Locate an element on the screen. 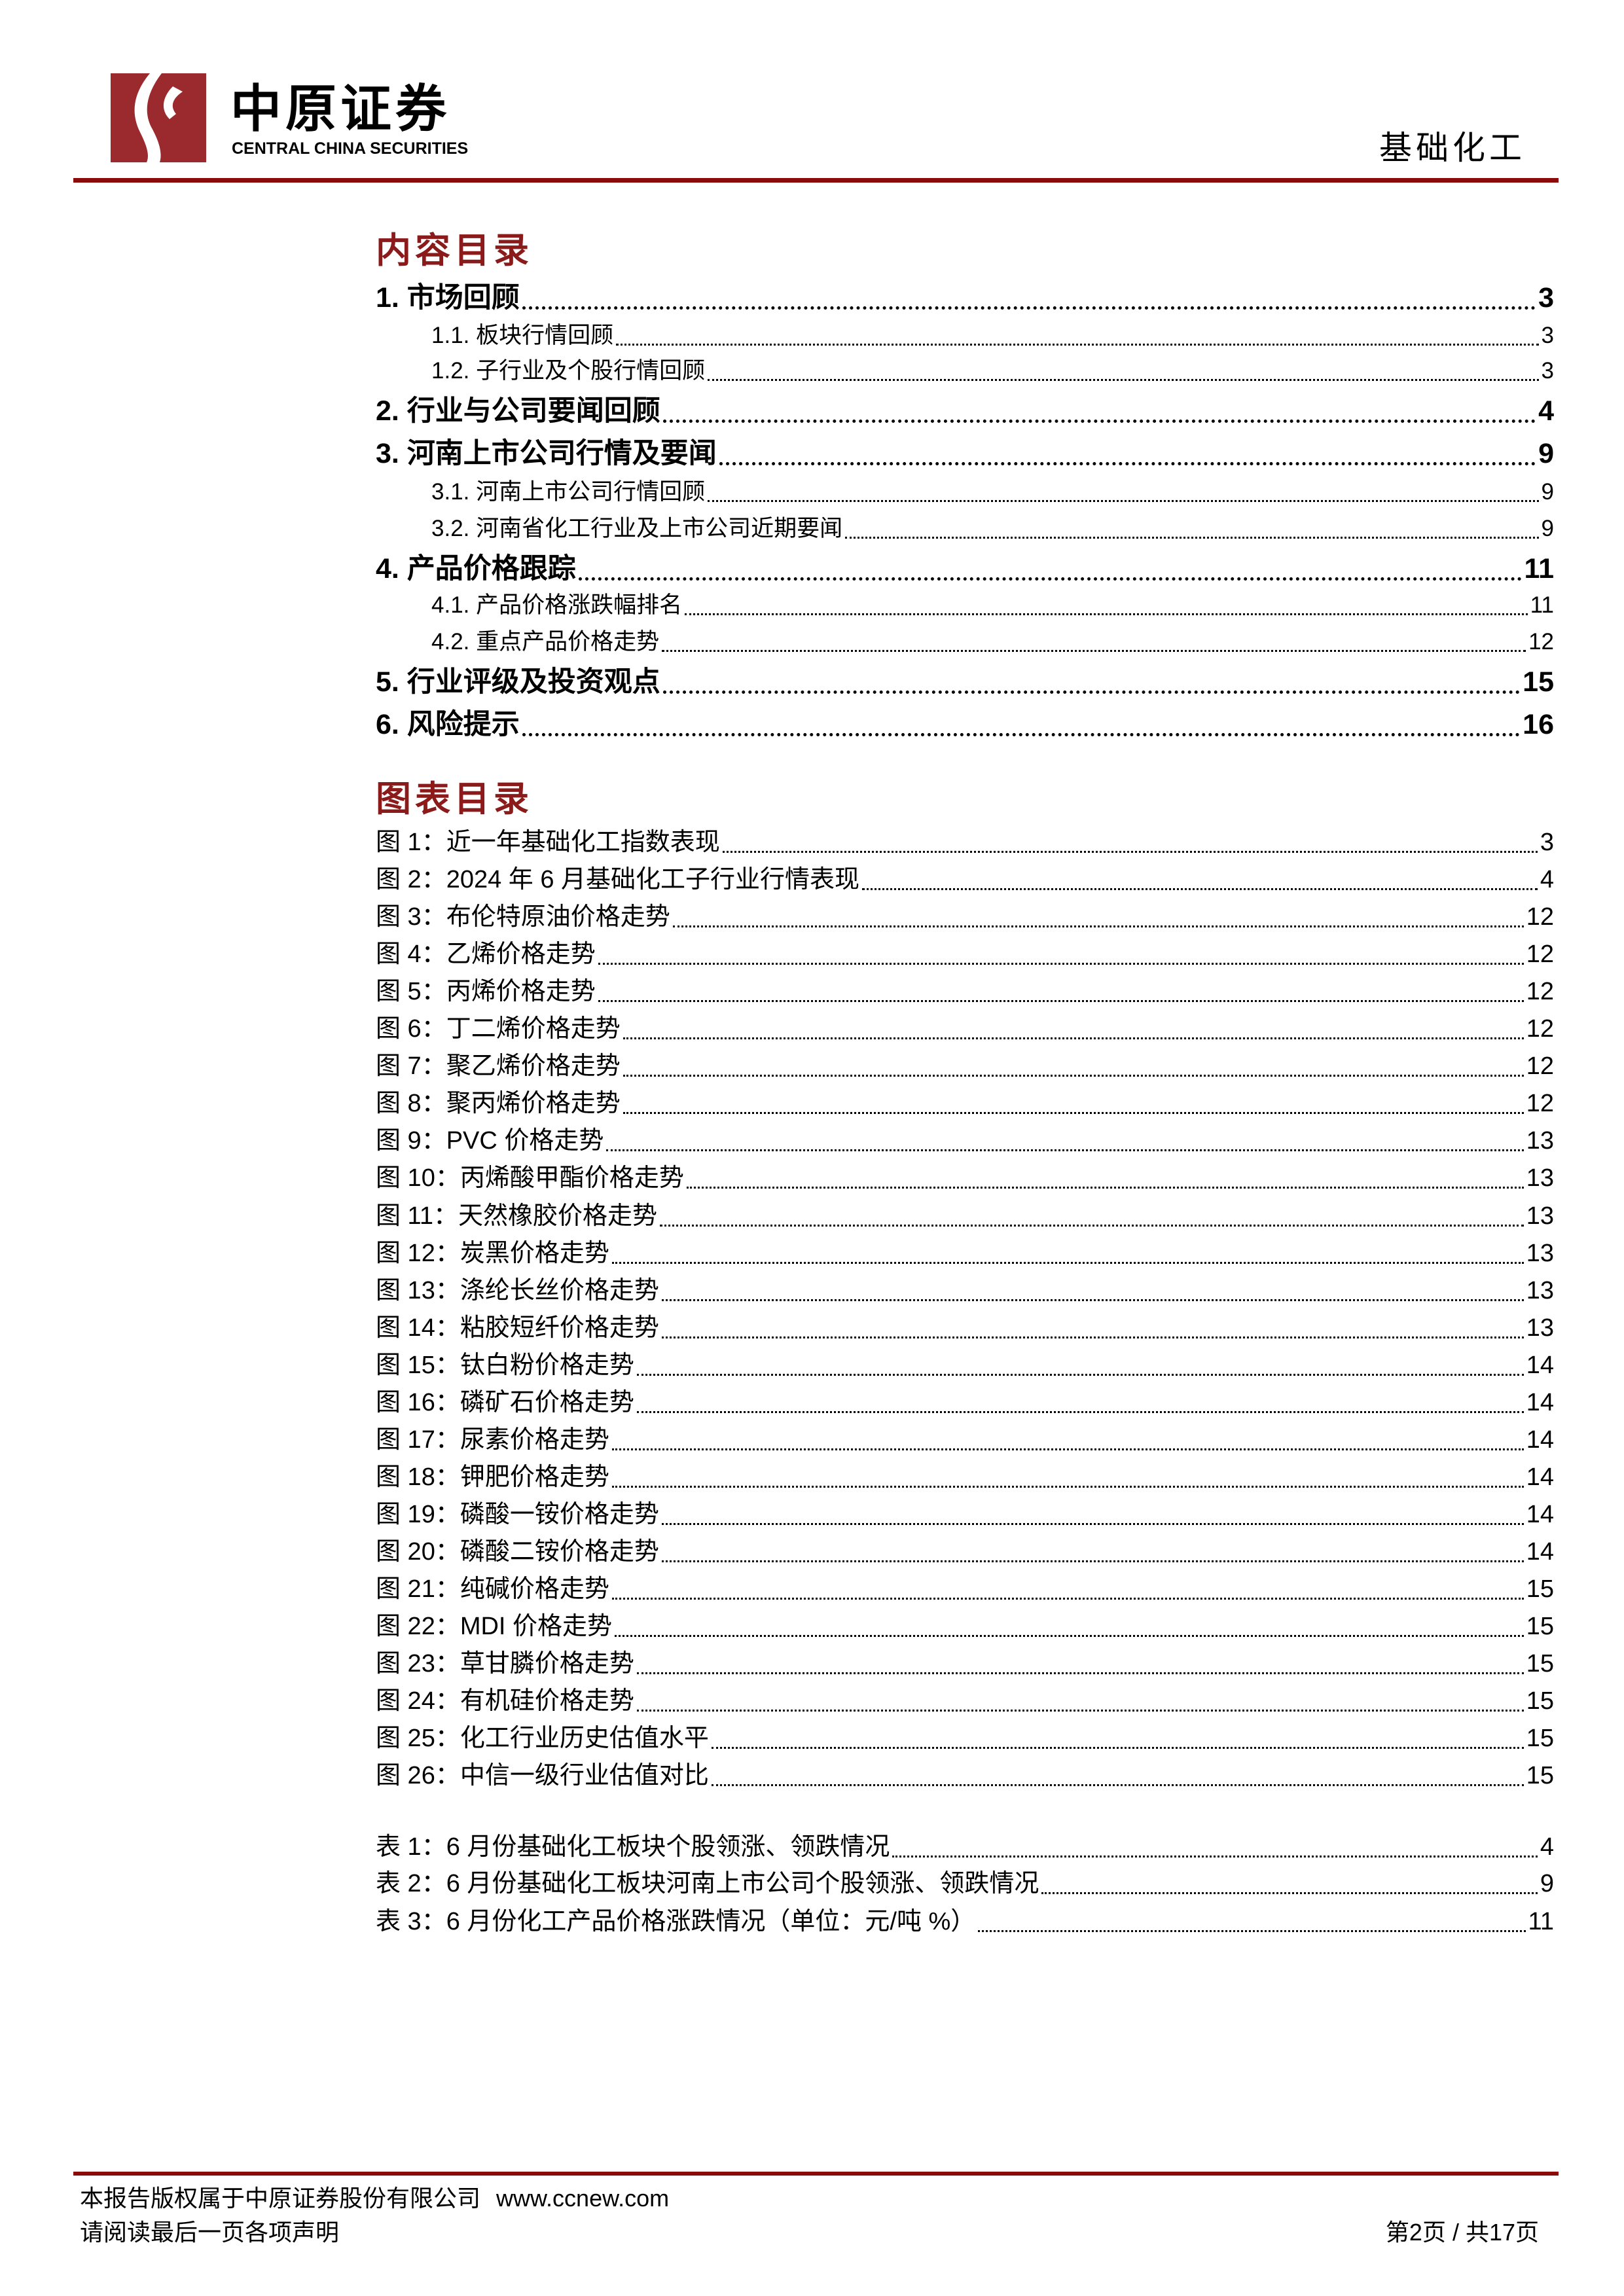  entry-label: 图 12：炭黑价格走势 is located at coordinates (493, 1253).